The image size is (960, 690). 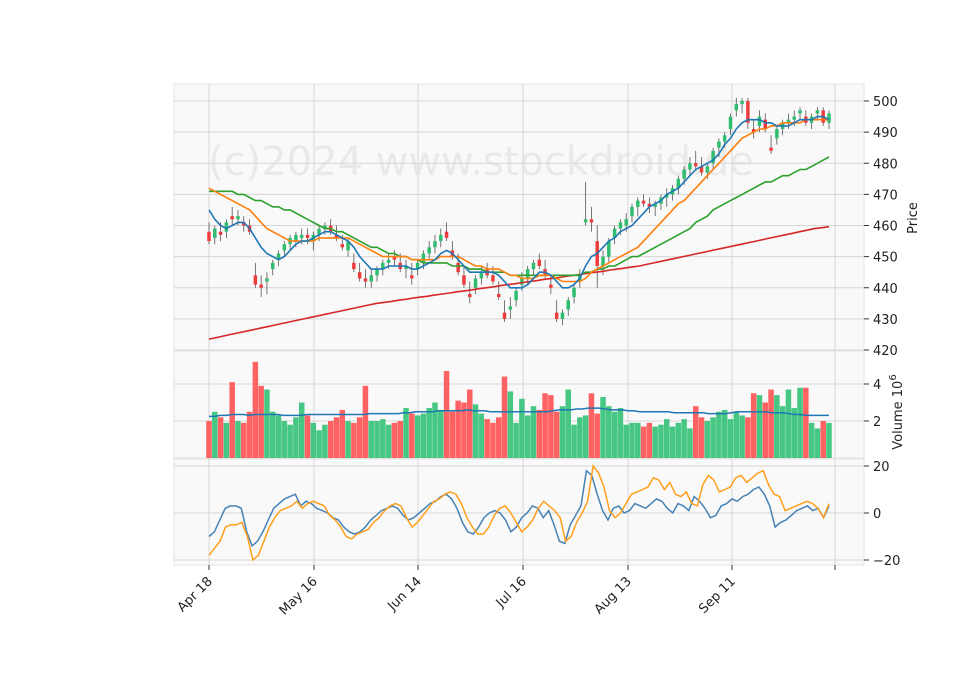 I want to click on oscillator-series, so click(x=519, y=513).